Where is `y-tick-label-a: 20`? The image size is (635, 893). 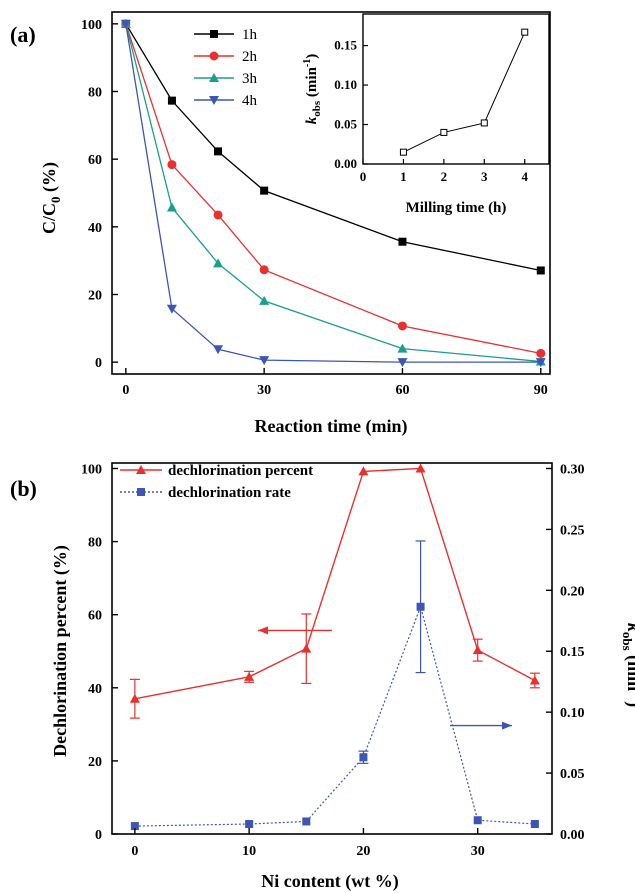
y-tick-label-a: 20 is located at coordinates (95, 295).